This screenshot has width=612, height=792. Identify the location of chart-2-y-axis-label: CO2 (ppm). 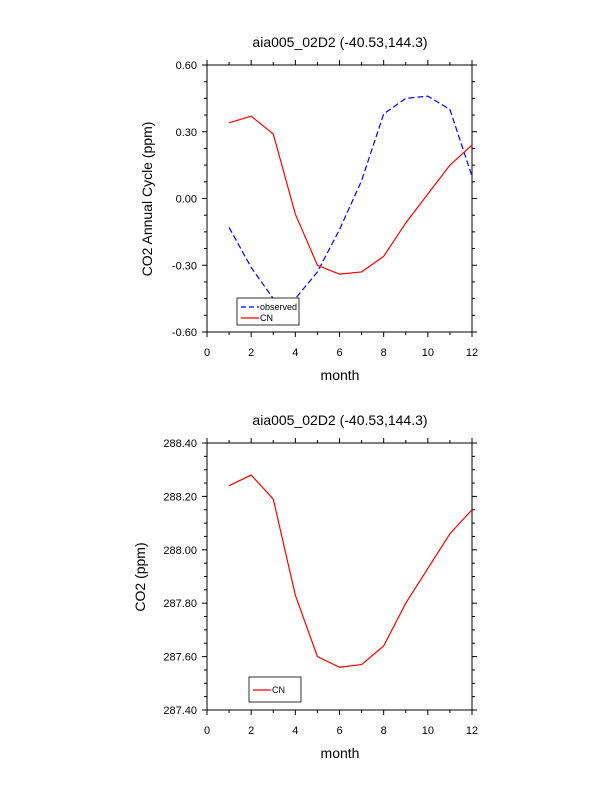
(140, 576).